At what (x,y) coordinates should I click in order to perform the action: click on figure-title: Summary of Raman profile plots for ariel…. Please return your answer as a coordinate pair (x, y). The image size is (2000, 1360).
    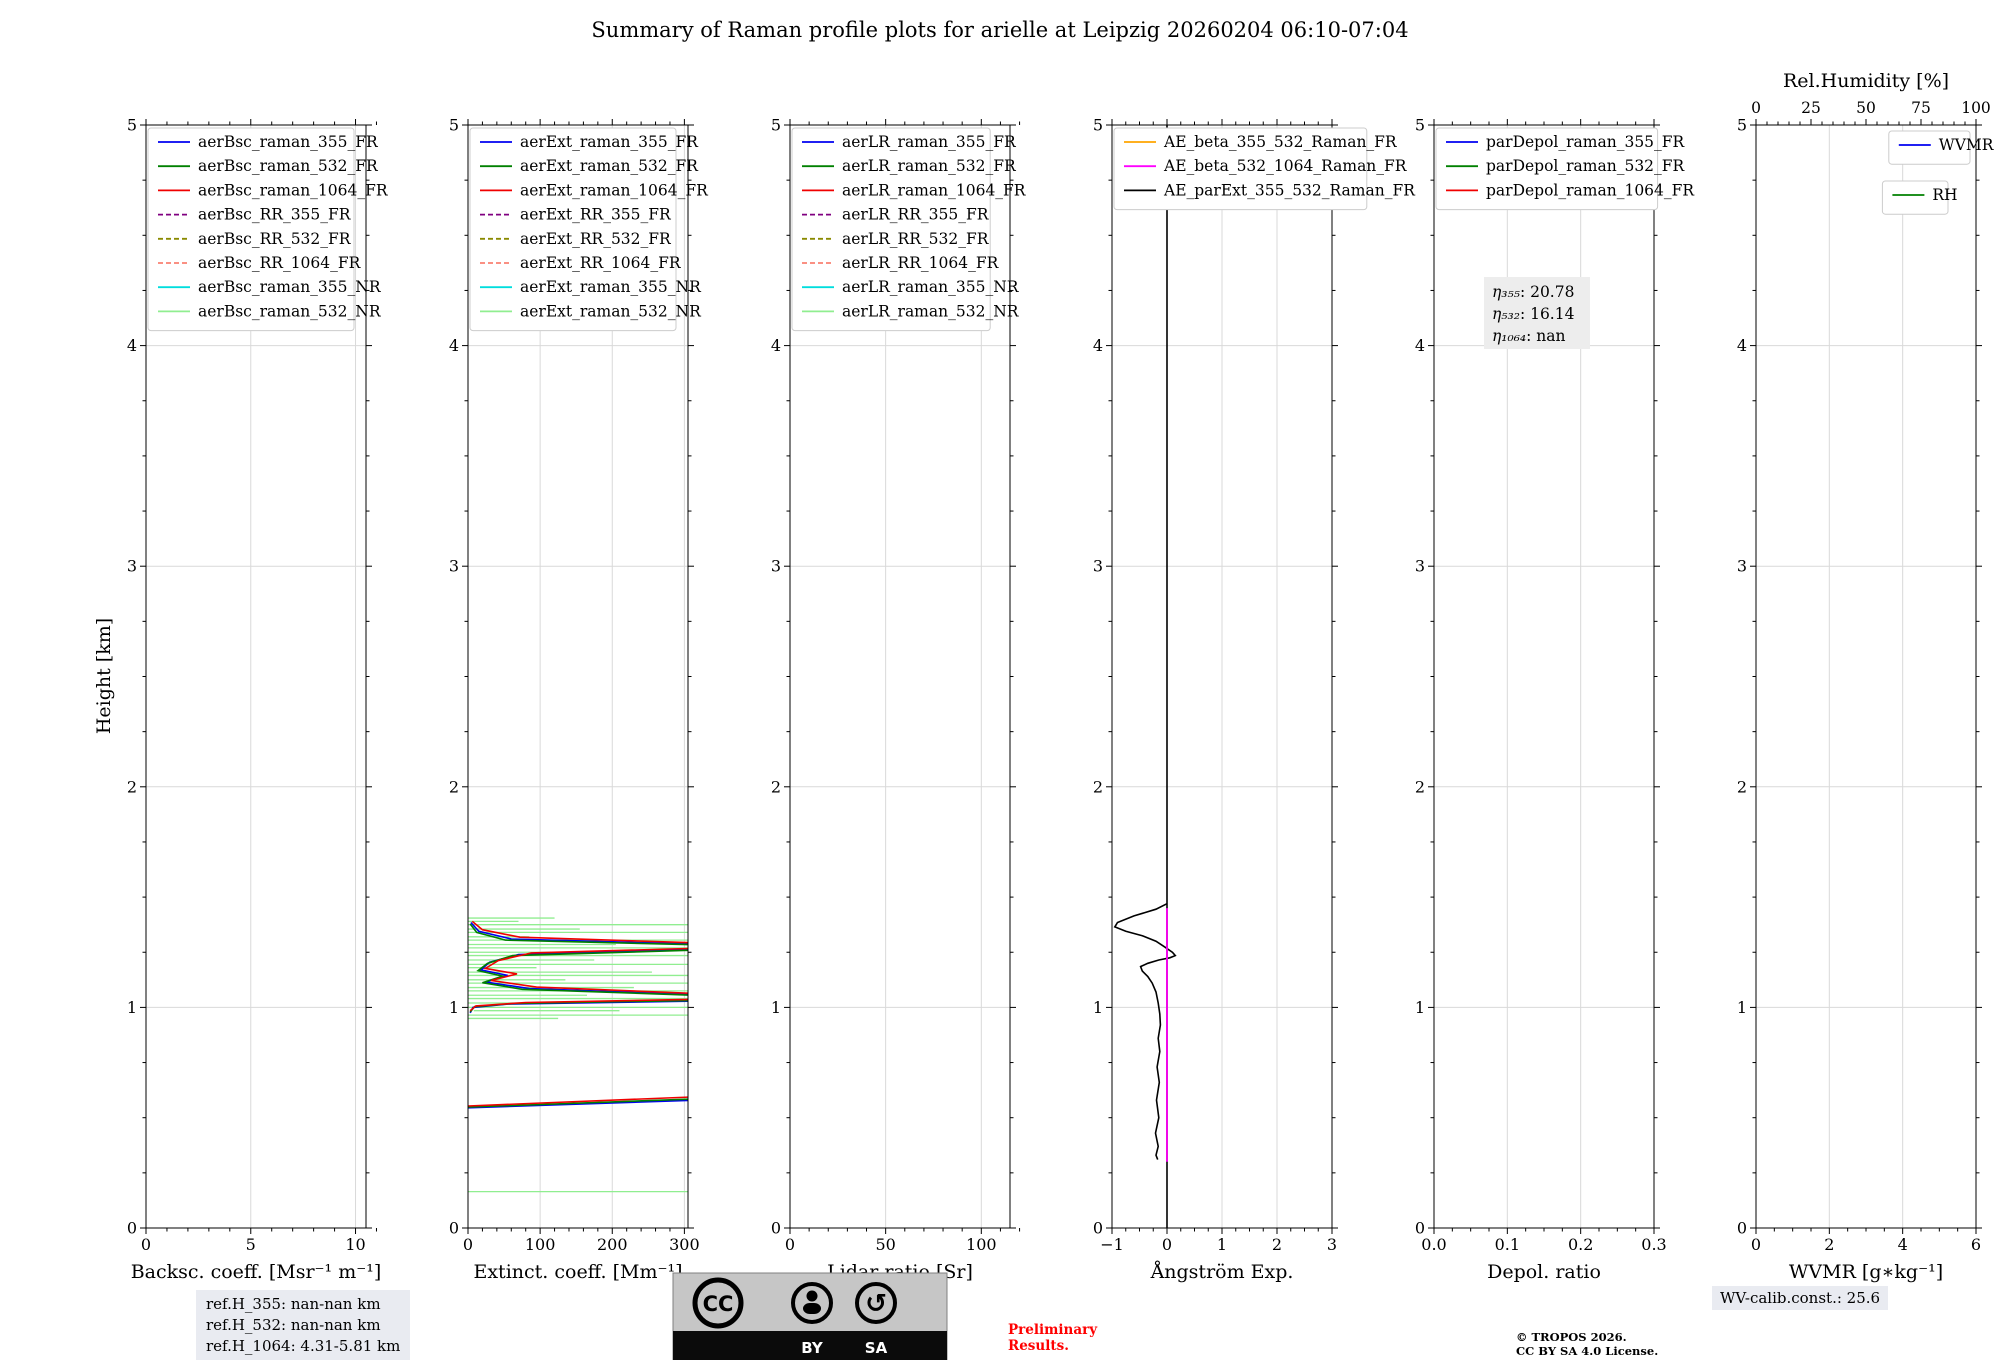
    Looking at the image, I should click on (1000, 30).